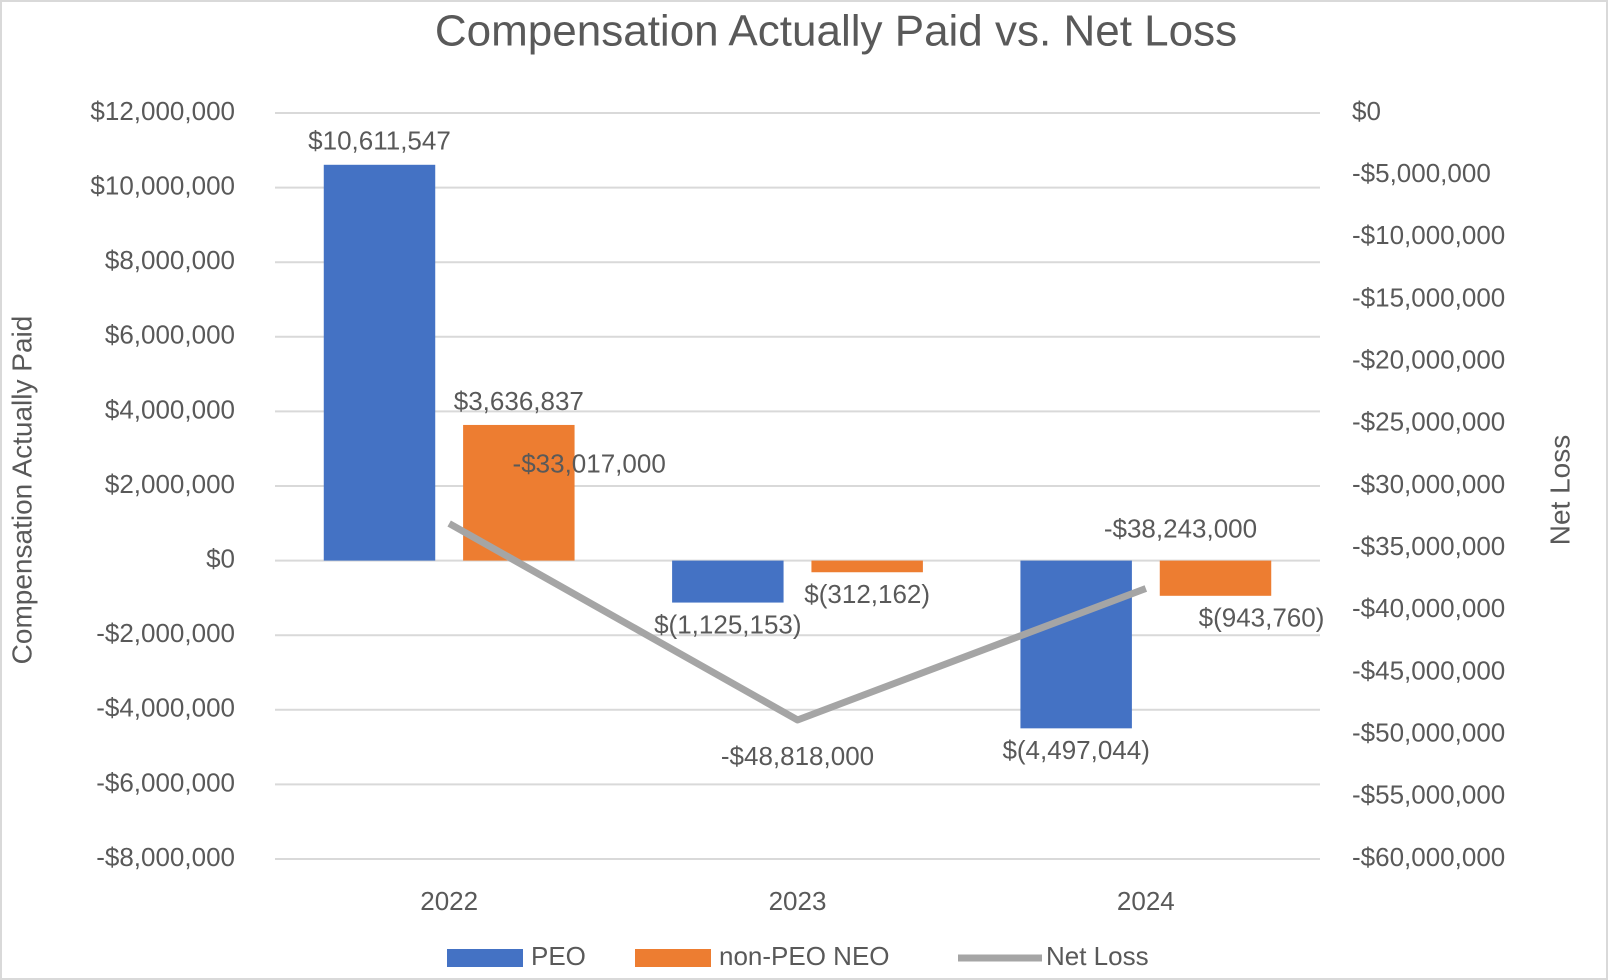  I want to click on y-tick-label: $6,000,000, so click(170, 335).